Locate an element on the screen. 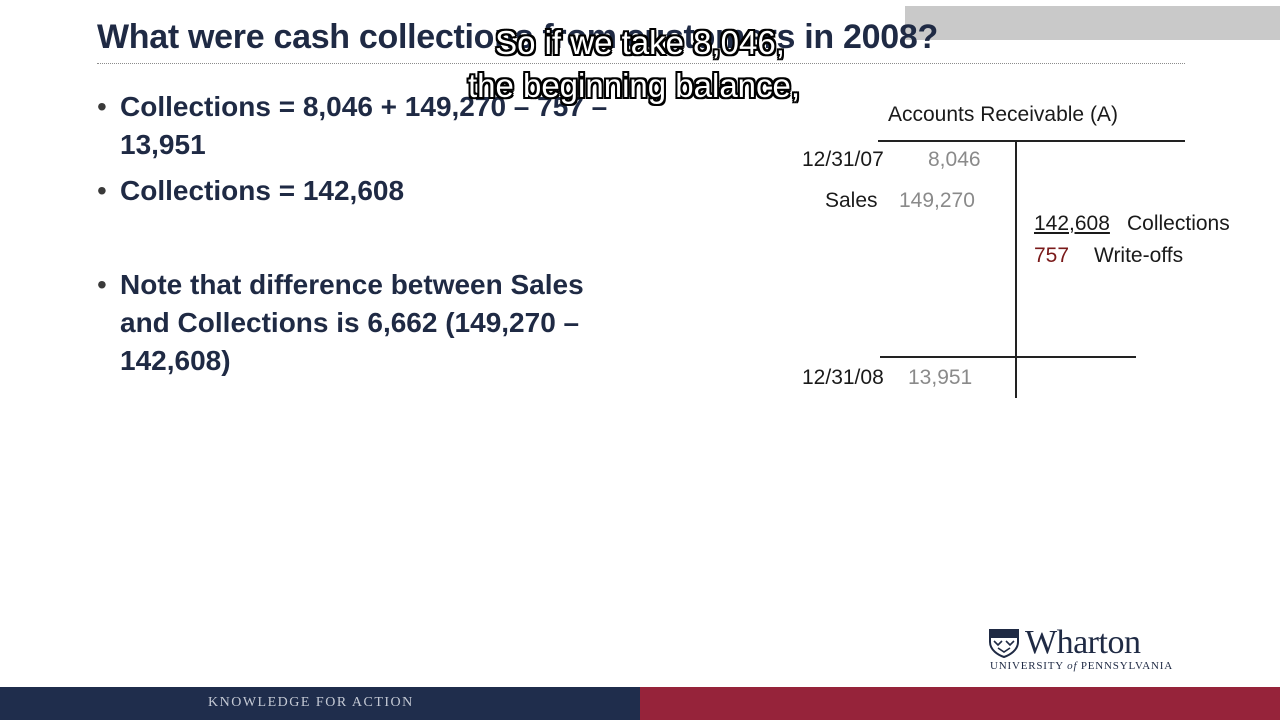  credit-label-writeoffs: Write-offs is located at coordinates (1139, 255).